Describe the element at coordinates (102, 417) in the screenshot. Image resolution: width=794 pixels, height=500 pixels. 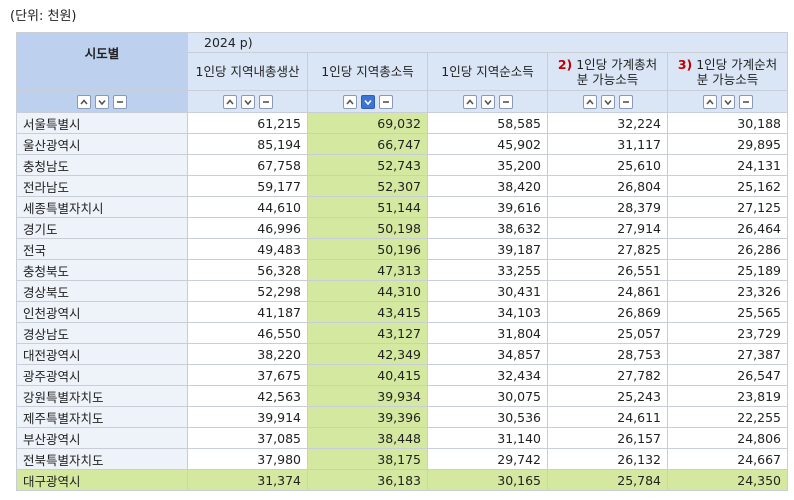
I see `region-cell: 제주특별자치도` at that location.